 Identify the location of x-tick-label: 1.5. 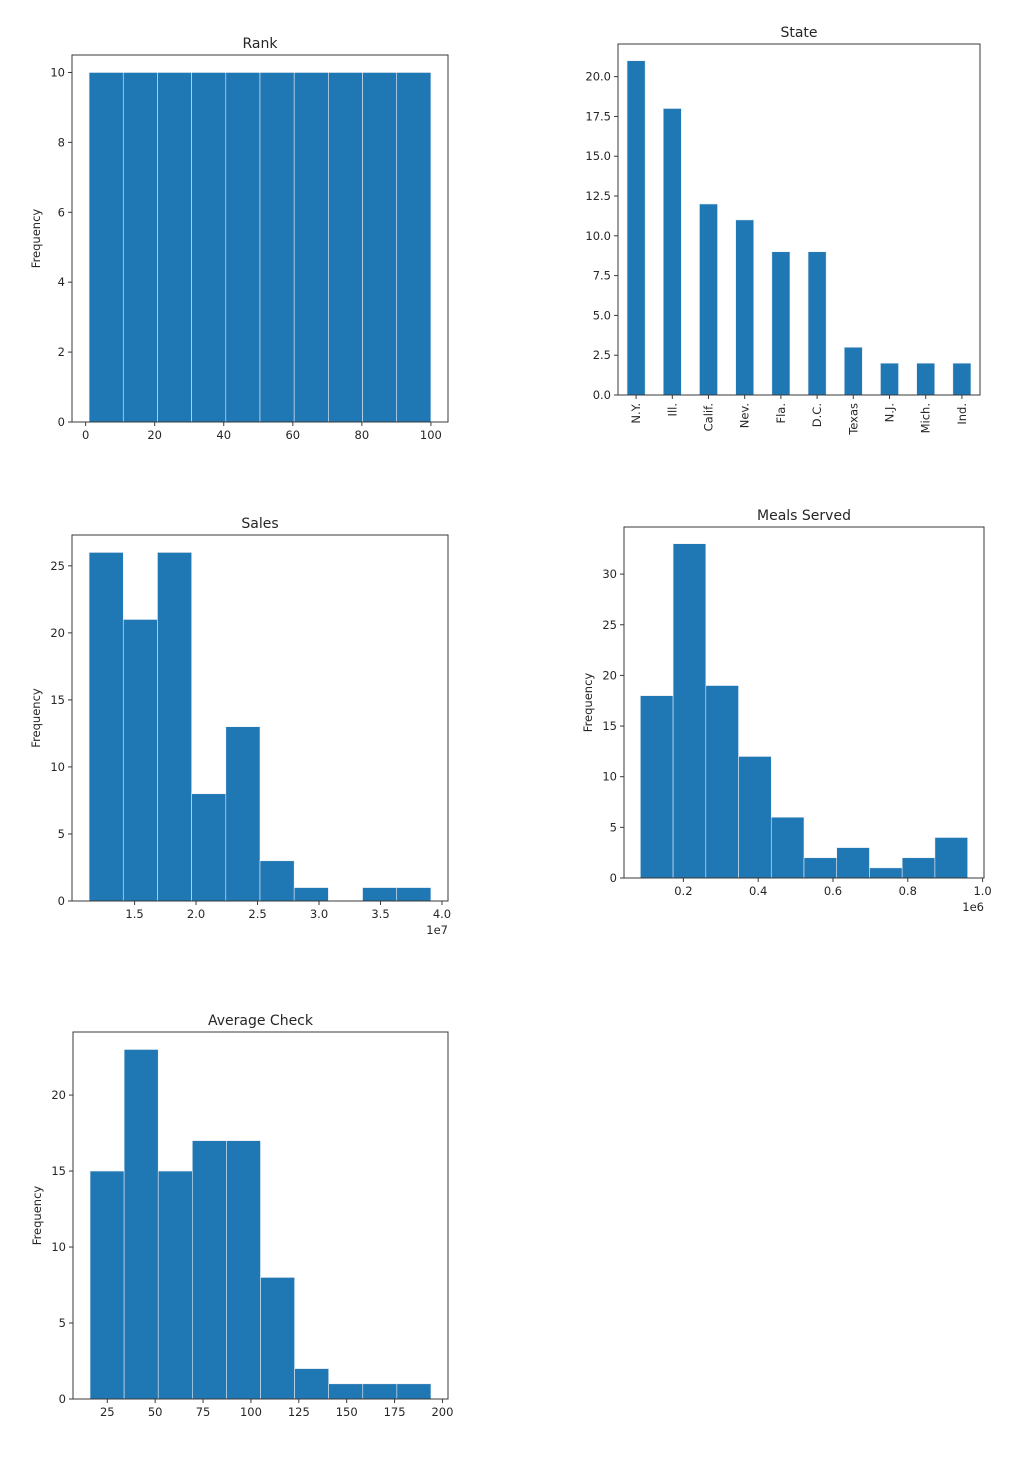
(134, 914).